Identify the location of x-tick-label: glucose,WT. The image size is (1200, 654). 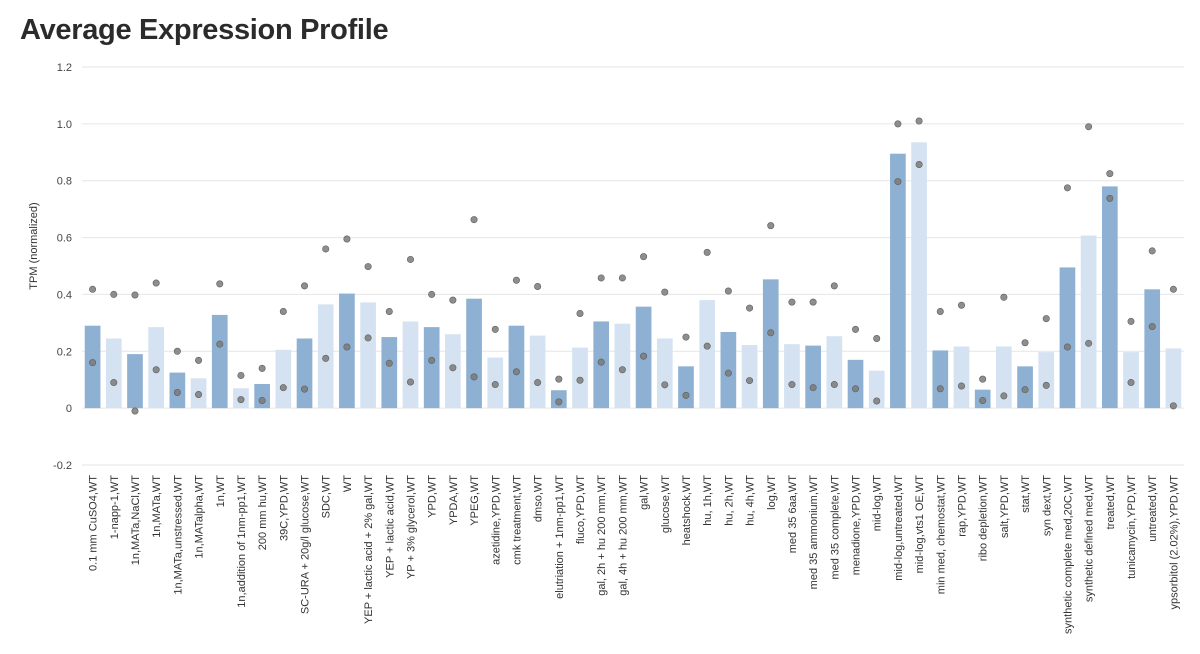
(666, 504).